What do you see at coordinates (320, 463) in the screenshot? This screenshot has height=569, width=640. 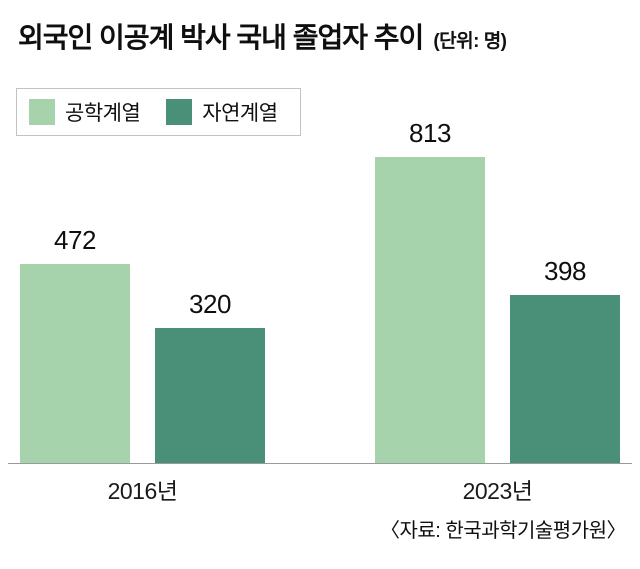 I see `x-axis-line` at bounding box center [320, 463].